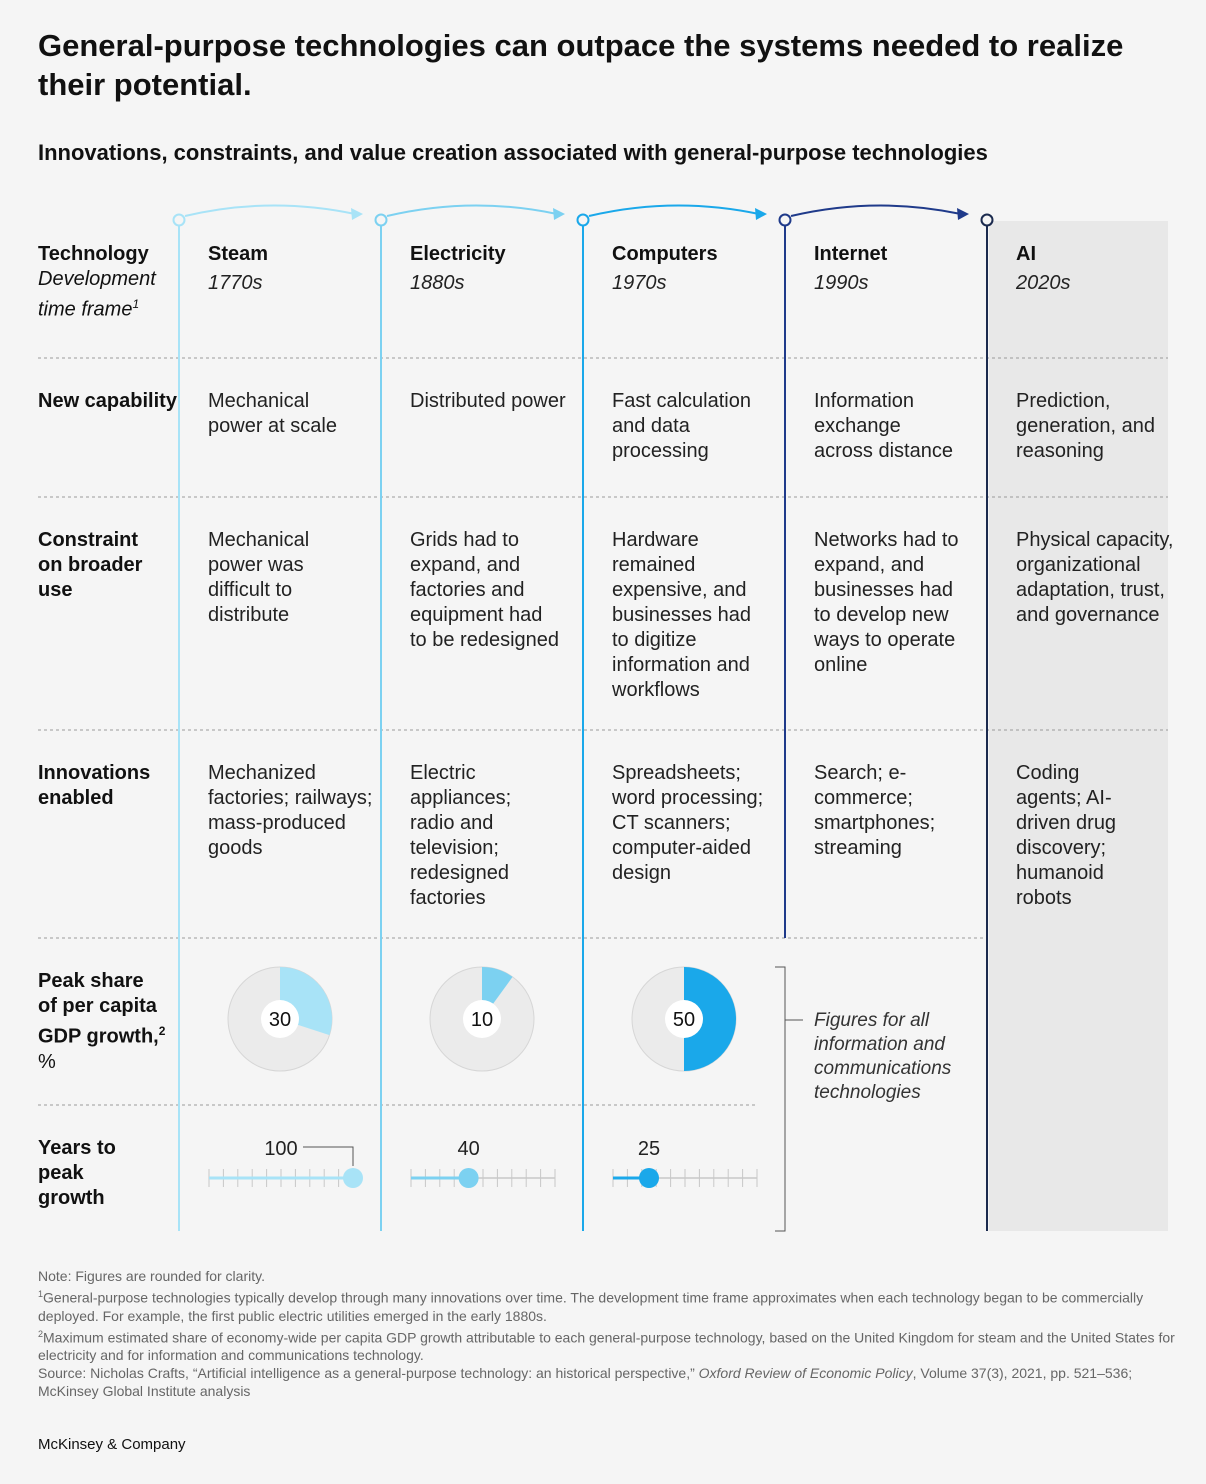 The image size is (1206, 1484). Describe the element at coordinates (681, 426) in the screenshot. I see `capability-computers: Fast calculation and data processing` at that location.